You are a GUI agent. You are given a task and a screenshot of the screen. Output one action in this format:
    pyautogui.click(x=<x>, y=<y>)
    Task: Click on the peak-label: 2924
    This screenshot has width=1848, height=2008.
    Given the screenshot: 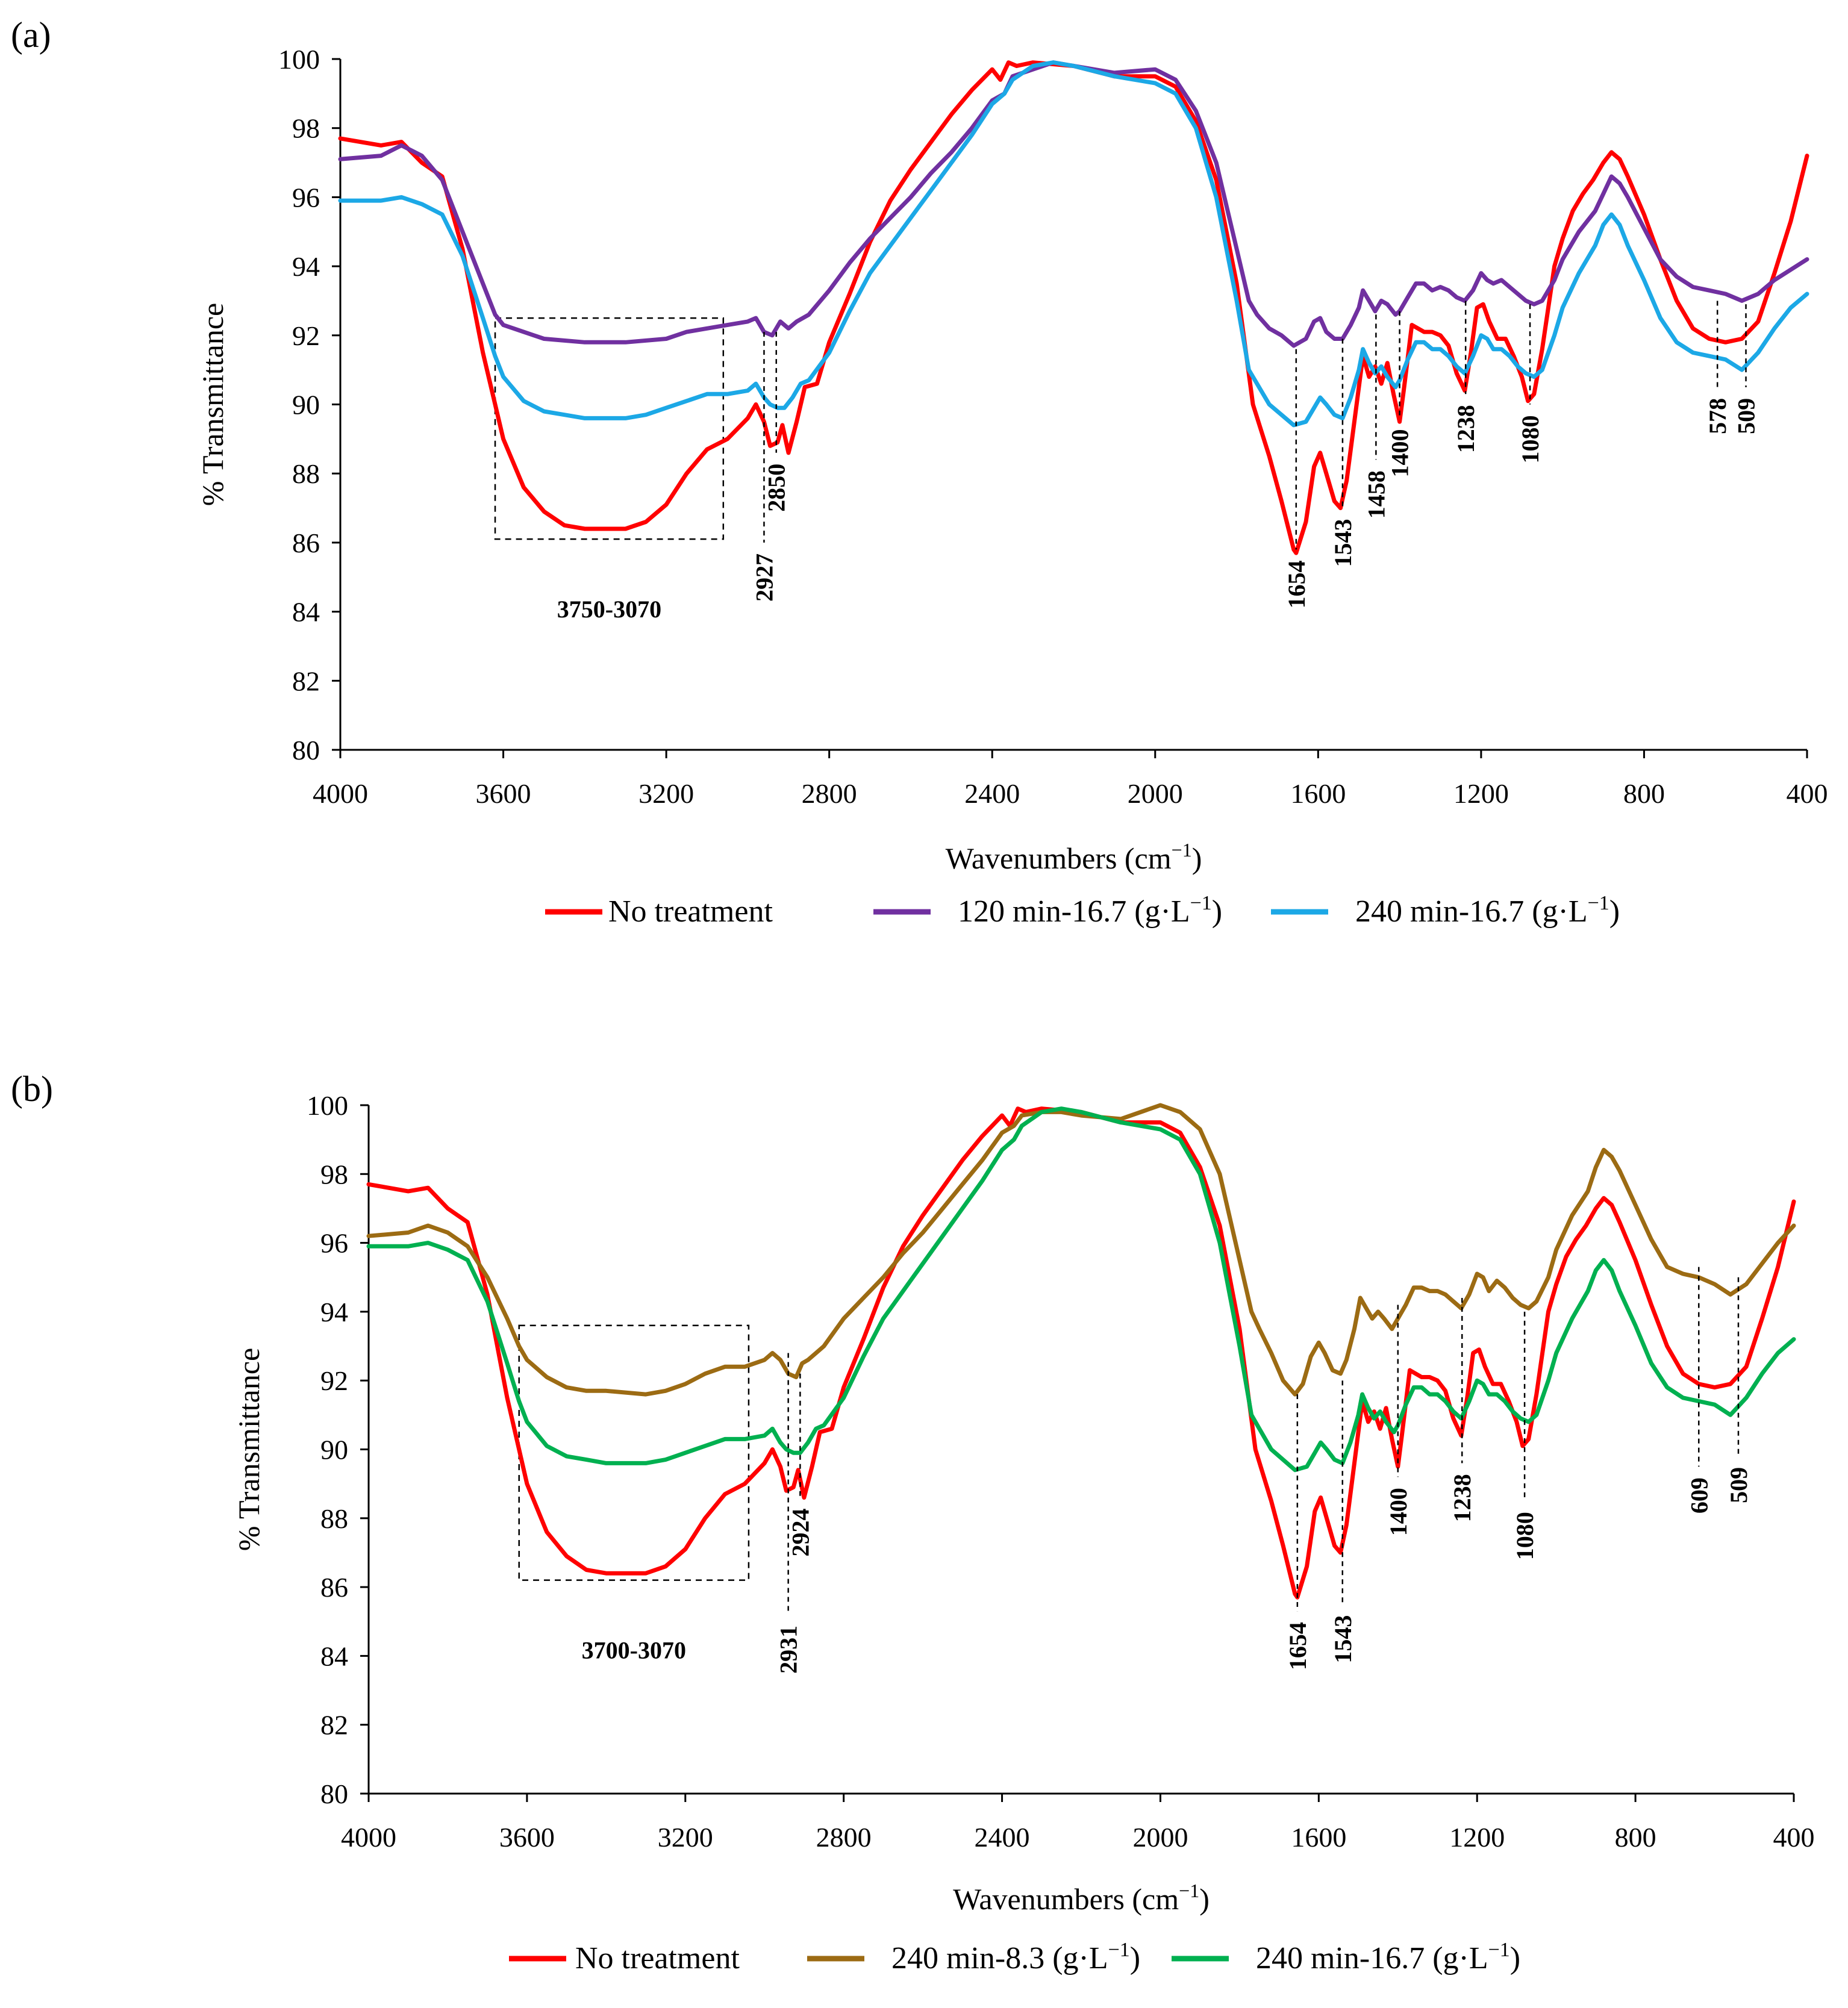 What is the action you would take?
    pyautogui.click(x=801, y=1533)
    